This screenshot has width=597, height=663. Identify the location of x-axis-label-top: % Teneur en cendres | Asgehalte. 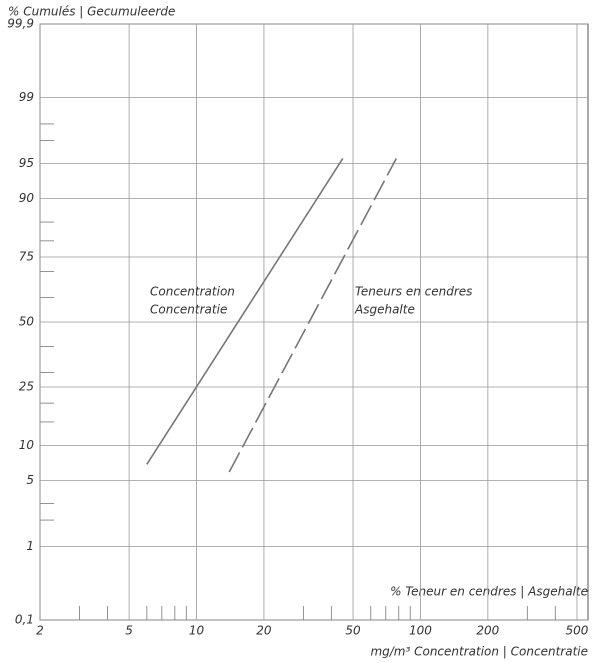
(489, 592).